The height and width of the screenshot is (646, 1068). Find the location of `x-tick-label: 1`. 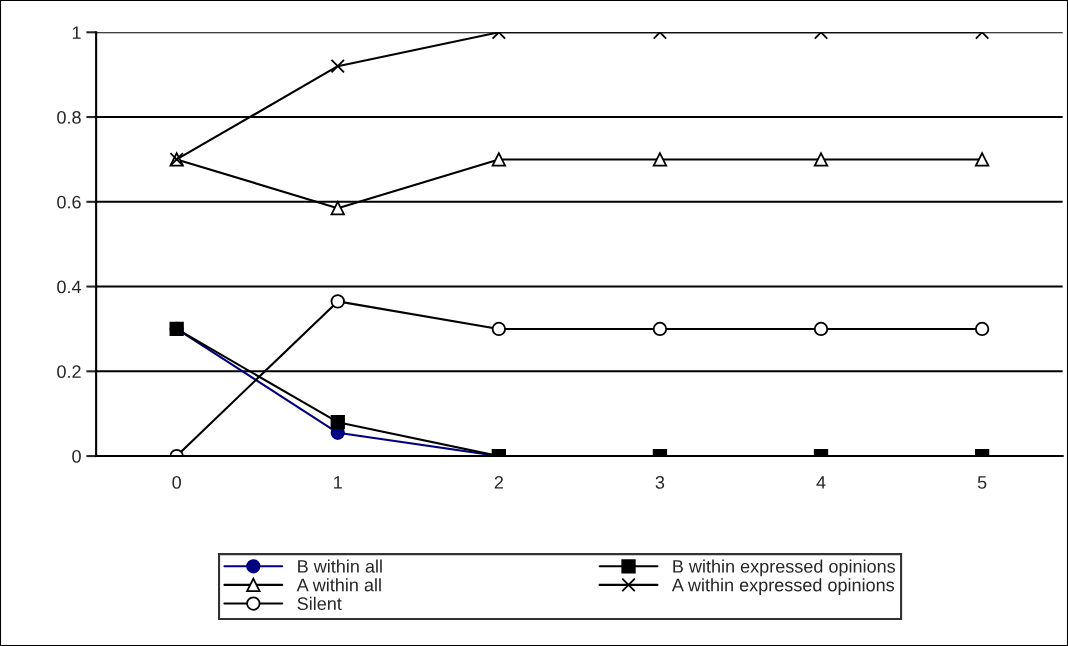

x-tick-label: 1 is located at coordinates (338, 482).